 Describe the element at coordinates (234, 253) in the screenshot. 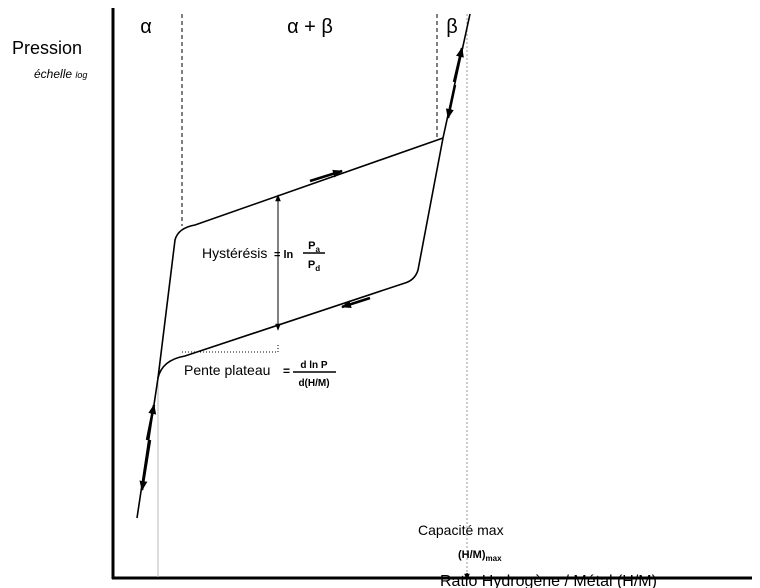

I see `hysteresis-label: Hystérésis` at that location.